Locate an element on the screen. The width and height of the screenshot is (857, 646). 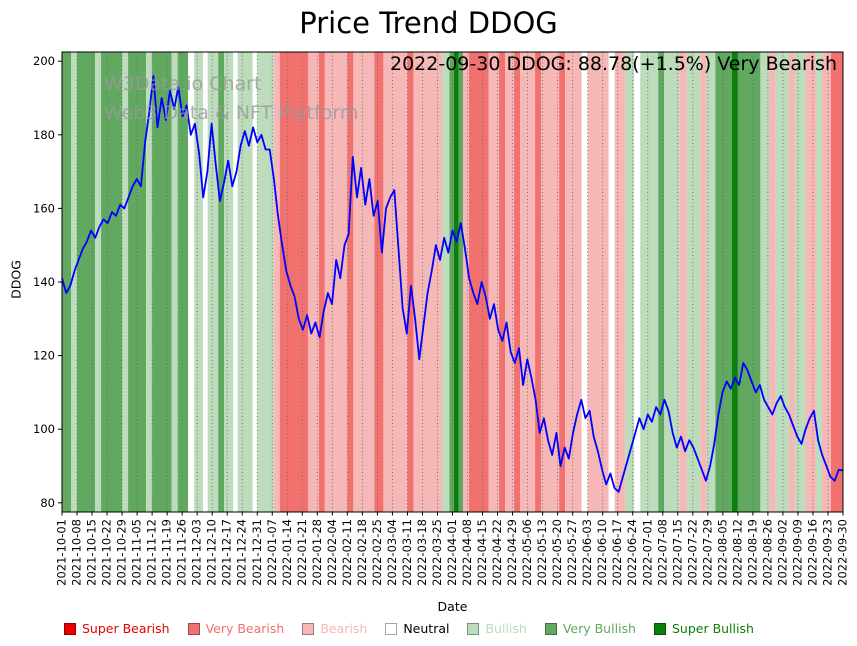
legend-label: Super Bearish is located at coordinates (126, 628).